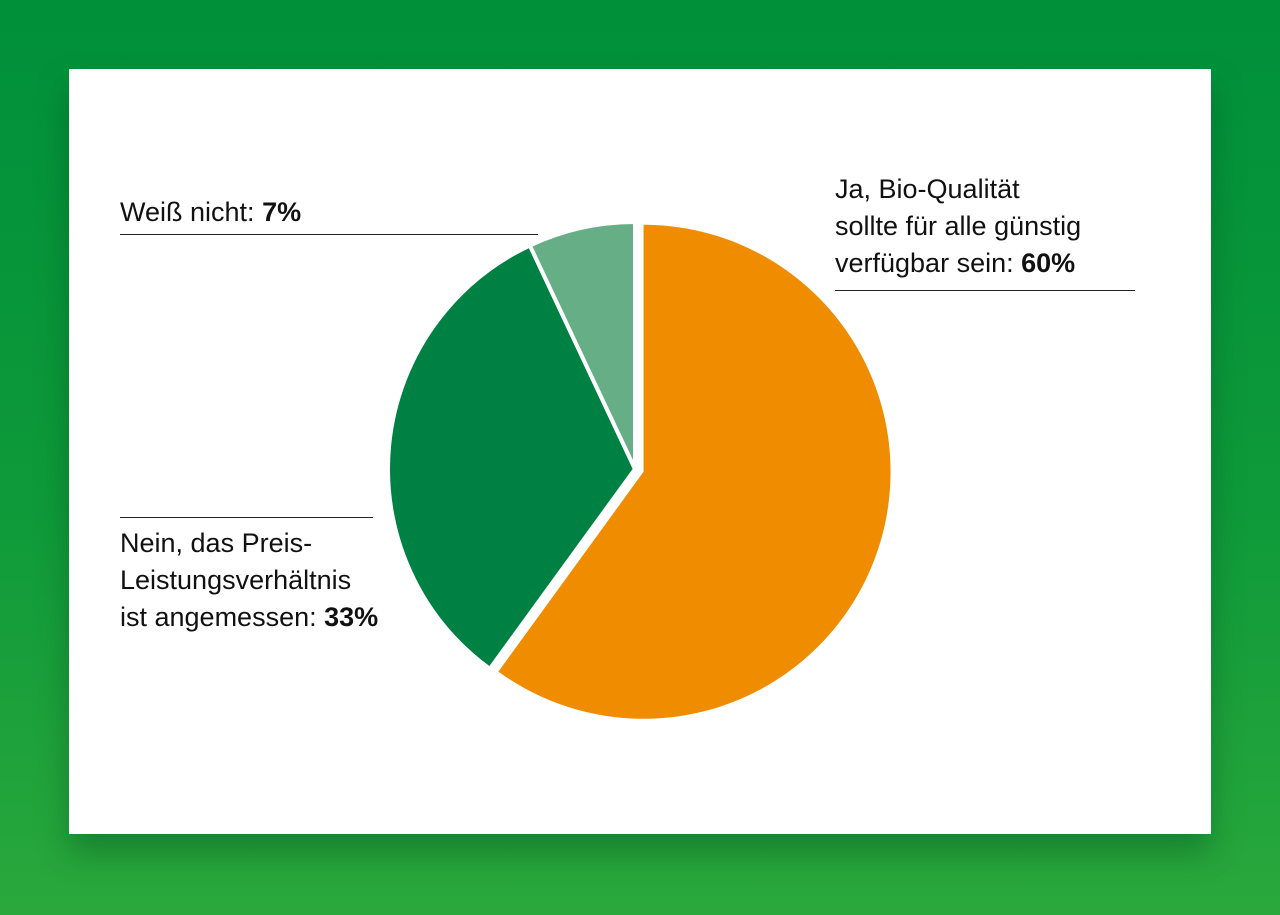 The image size is (1280, 915). I want to click on label-dont-know-line: Weiß nicht: 7%, so click(210, 212).